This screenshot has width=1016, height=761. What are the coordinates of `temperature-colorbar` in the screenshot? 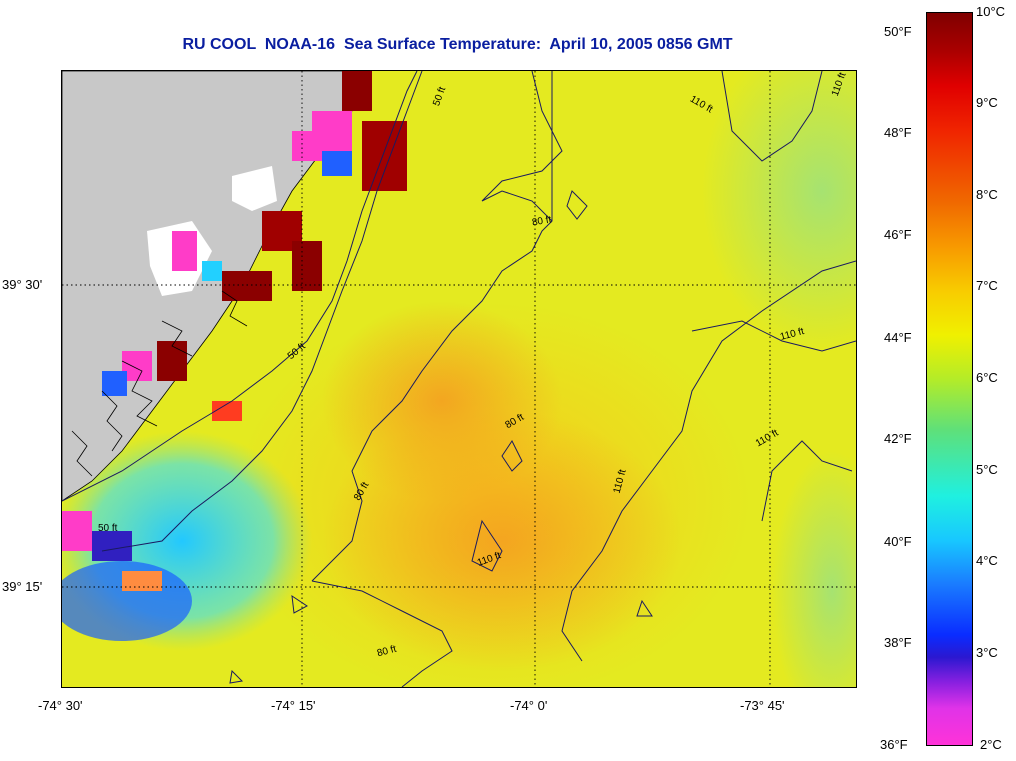 It's located at (949, 379).